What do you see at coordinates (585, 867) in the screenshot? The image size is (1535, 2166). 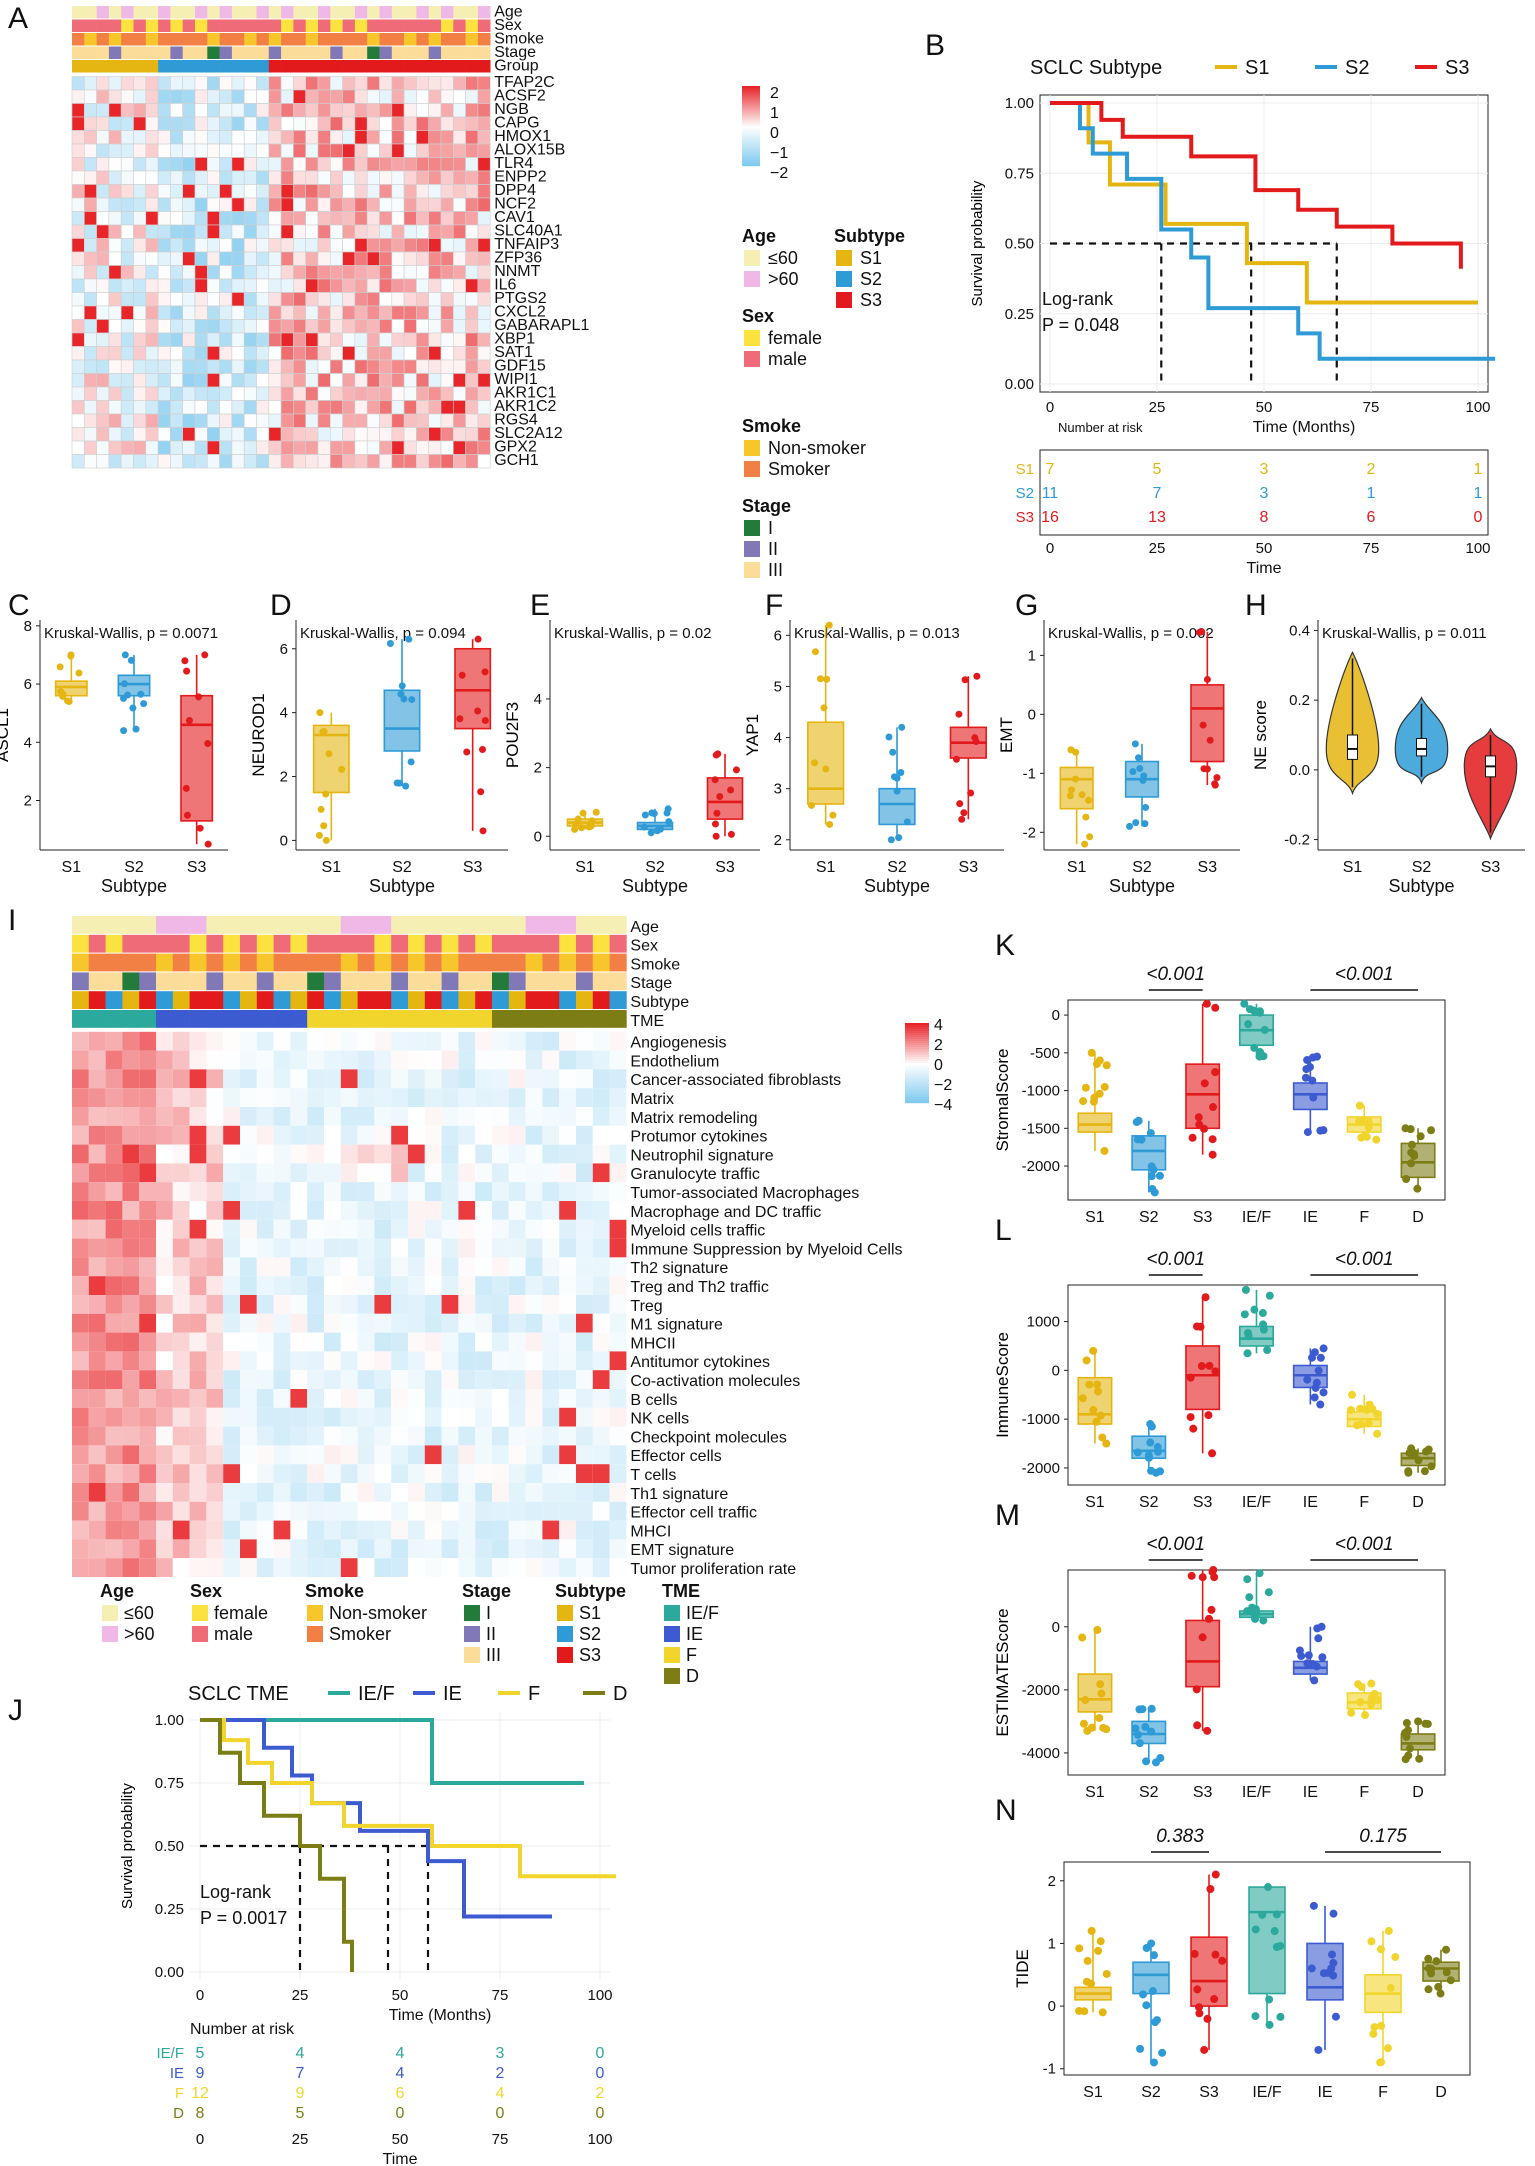 I see `x-tick: S1` at bounding box center [585, 867].